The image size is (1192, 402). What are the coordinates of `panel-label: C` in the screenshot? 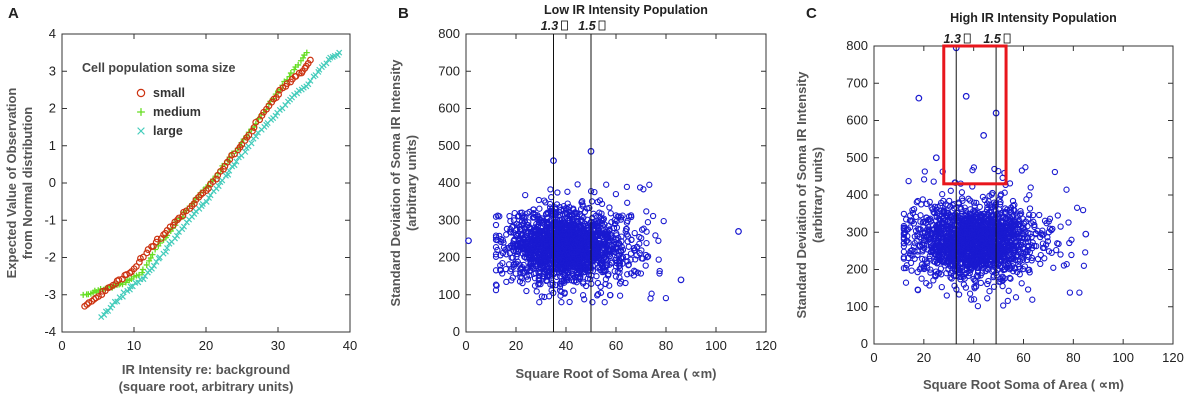 It's located at (811, 13).